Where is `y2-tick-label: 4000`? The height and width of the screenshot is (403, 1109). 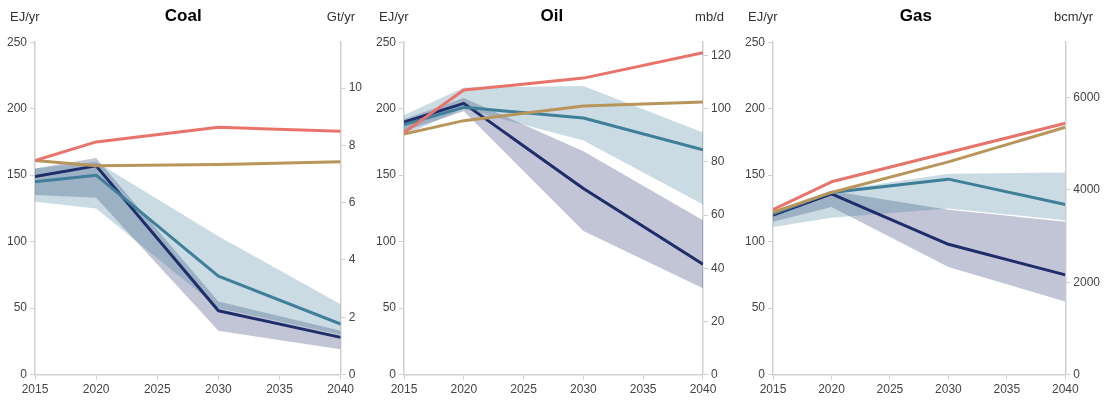
y2-tick-label: 4000 is located at coordinates (1087, 189).